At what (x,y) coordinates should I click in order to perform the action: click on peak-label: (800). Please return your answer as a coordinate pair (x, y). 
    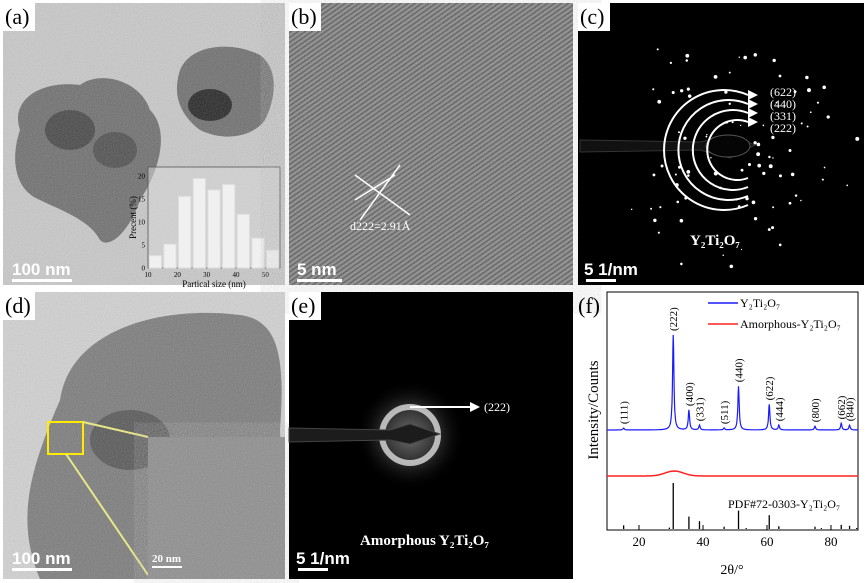
    Looking at the image, I should click on (816, 410).